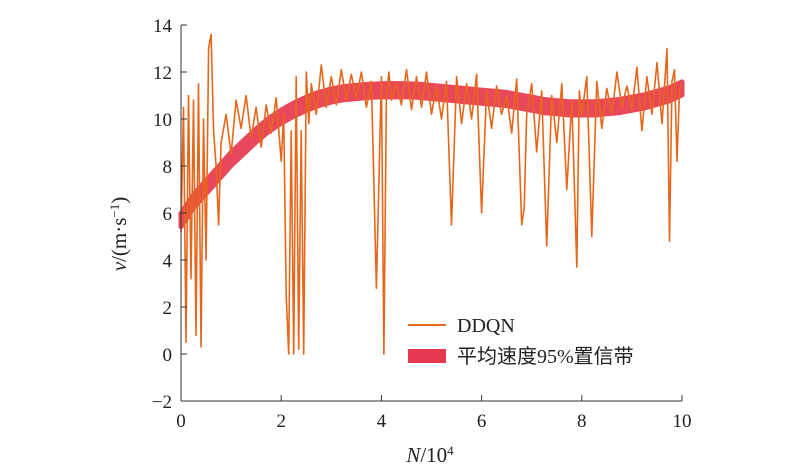  What do you see at coordinates (162, 402) in the screenshot?
I see `y-tick-label: −2` at bounding box center [162, 402].